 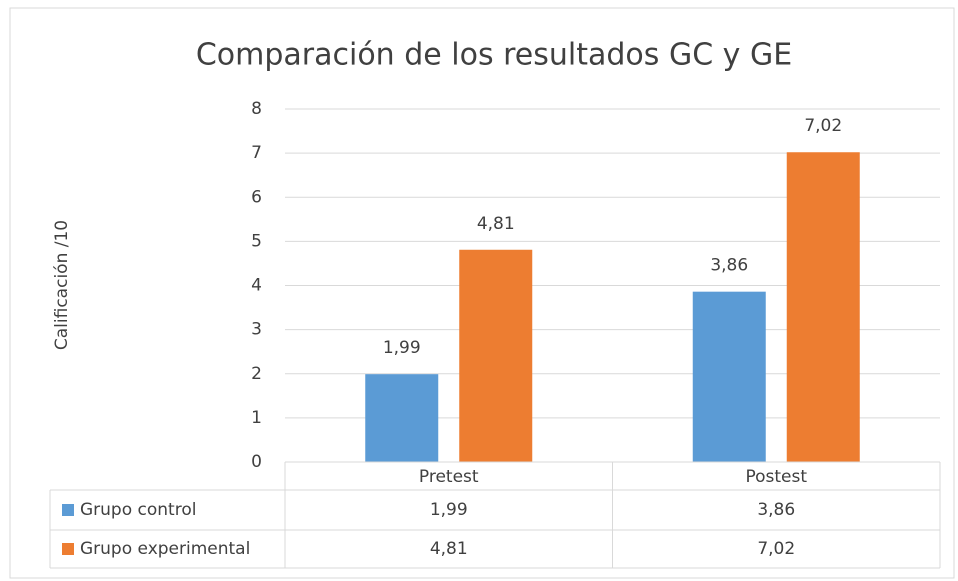 What do you see at coordinates (449, 510) in the screenshot?
I see `table-cell: 1,99` at bounding box center [449, 510].